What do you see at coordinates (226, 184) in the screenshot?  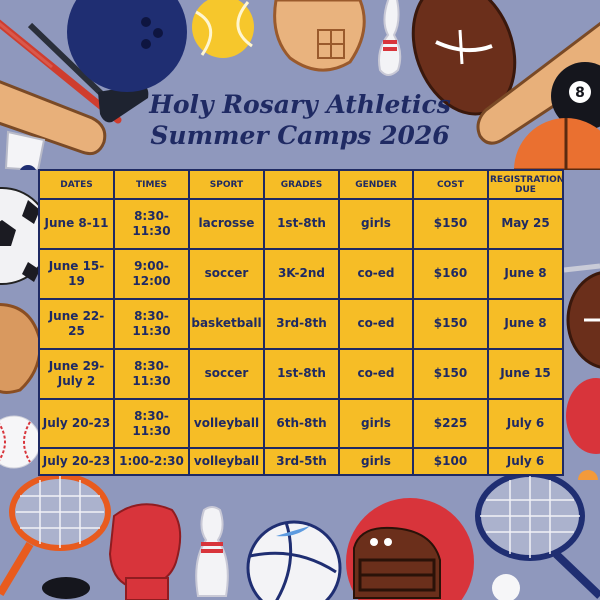 I see `column-header-sport: SPORT` at bounding box center [226, 184].